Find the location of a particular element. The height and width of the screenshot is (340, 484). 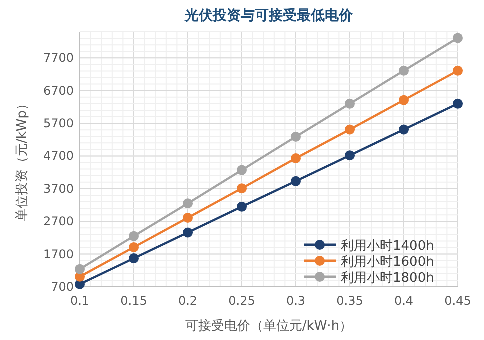

legend-label: 利用小时1600h is located at coordinates (387, 262).